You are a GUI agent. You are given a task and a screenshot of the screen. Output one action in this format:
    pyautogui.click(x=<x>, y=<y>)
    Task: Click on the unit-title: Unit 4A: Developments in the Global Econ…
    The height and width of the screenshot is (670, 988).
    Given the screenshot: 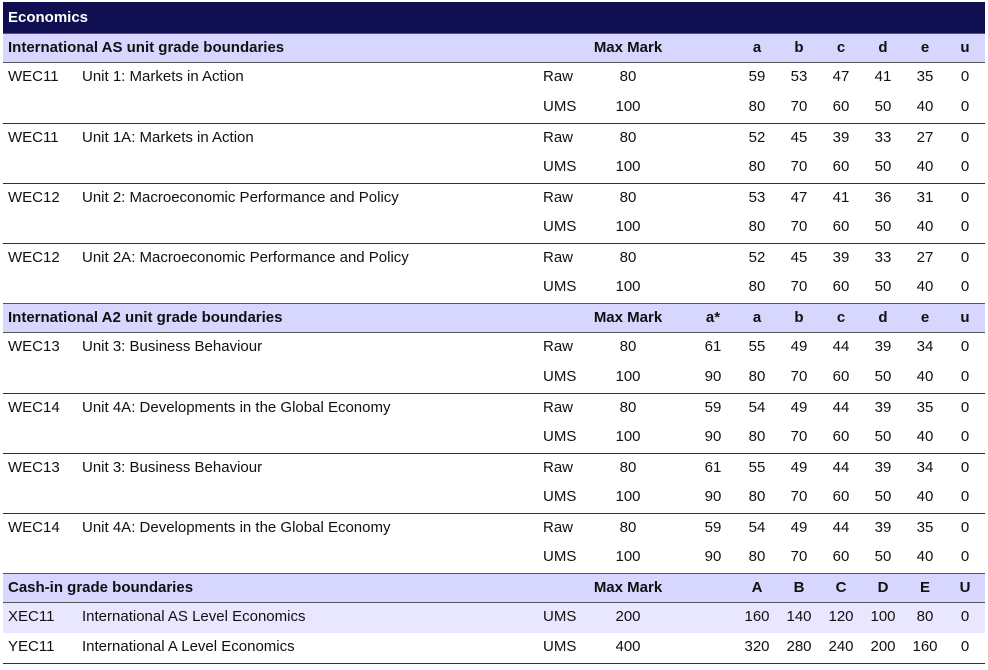 What is the action you would take?
    pyautogui.click(x=236, y=407)
    